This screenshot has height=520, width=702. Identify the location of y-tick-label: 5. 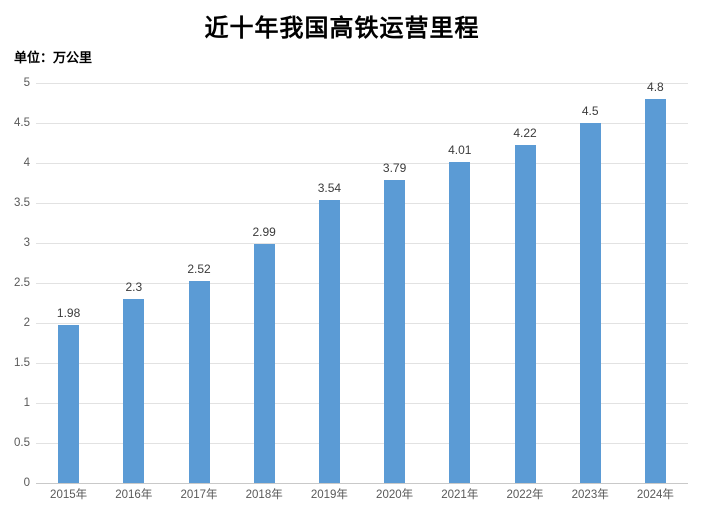
(26, 83).